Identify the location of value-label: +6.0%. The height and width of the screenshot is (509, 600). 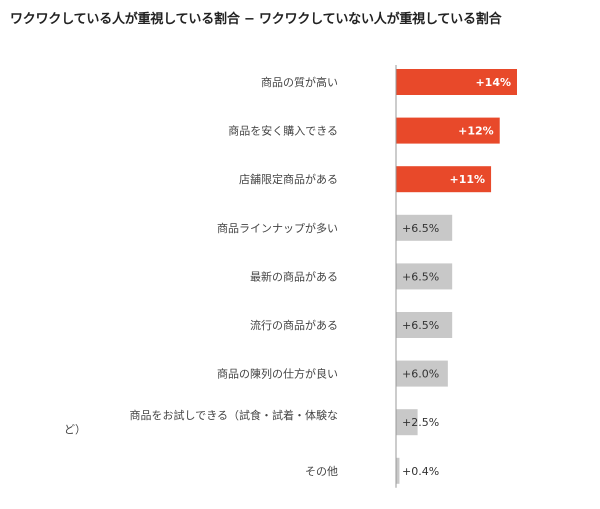
(420, 374).